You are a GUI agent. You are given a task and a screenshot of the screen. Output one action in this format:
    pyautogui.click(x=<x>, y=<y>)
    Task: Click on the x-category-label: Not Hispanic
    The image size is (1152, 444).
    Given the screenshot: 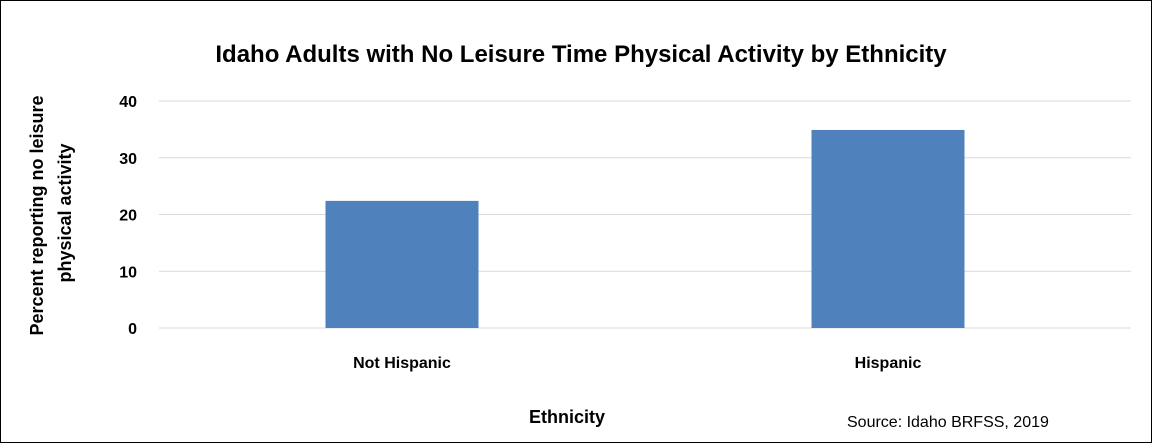 What is the action you would take?
    pyautogui.click(x=402, y=363)
    